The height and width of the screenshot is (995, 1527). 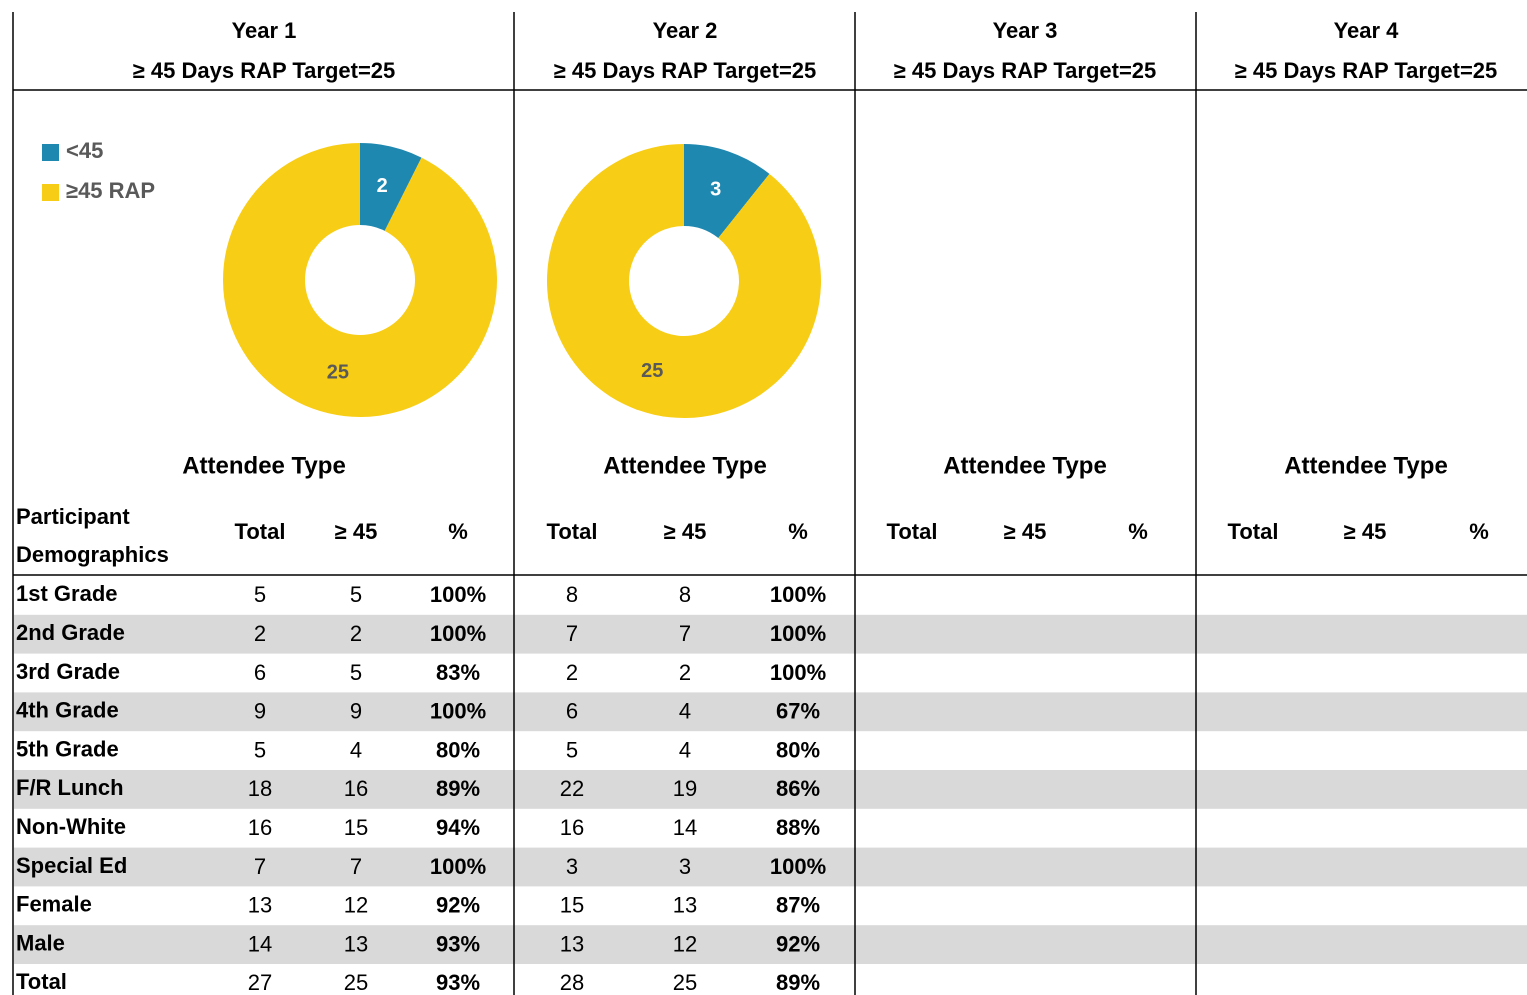 What do you see at coordinates (40, 942) in the screenshot?
I see `row-label: Male` at bounding box center [40, 942].